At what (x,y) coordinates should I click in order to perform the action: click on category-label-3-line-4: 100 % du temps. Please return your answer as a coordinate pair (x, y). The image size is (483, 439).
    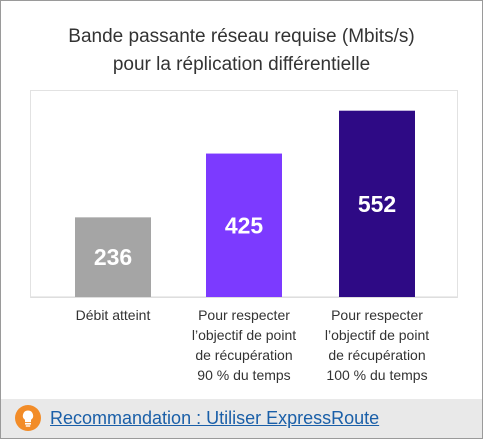
    Looking at the image, I should click on (377, 375).